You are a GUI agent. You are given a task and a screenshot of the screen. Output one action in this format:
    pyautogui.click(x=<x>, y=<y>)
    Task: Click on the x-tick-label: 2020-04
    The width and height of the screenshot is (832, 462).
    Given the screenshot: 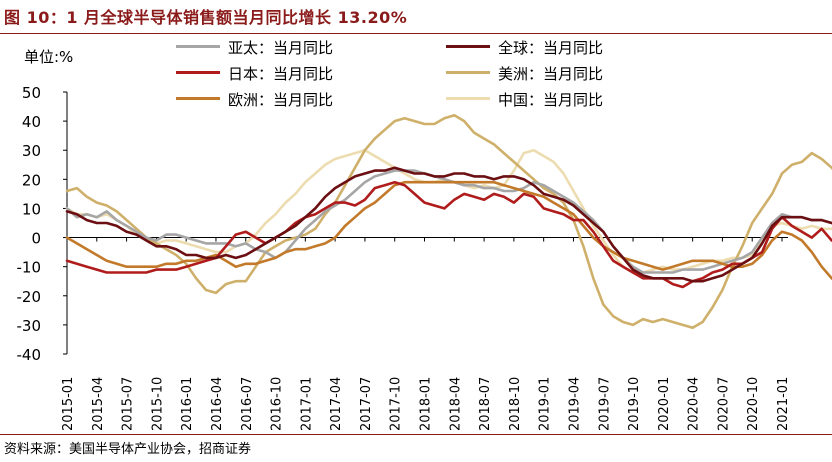 What is the action you would take?
    pyautogui.click(x=694, y=404)
    